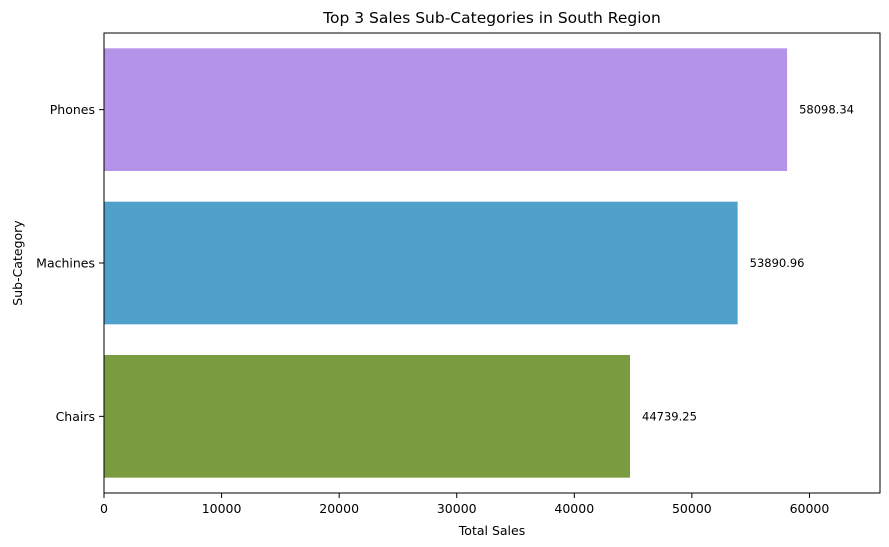 The image size is (889, 547). Describe the element at coordinates (826, 110) in the screenshot. I see `data-label-phones: 58098.34` at that location.